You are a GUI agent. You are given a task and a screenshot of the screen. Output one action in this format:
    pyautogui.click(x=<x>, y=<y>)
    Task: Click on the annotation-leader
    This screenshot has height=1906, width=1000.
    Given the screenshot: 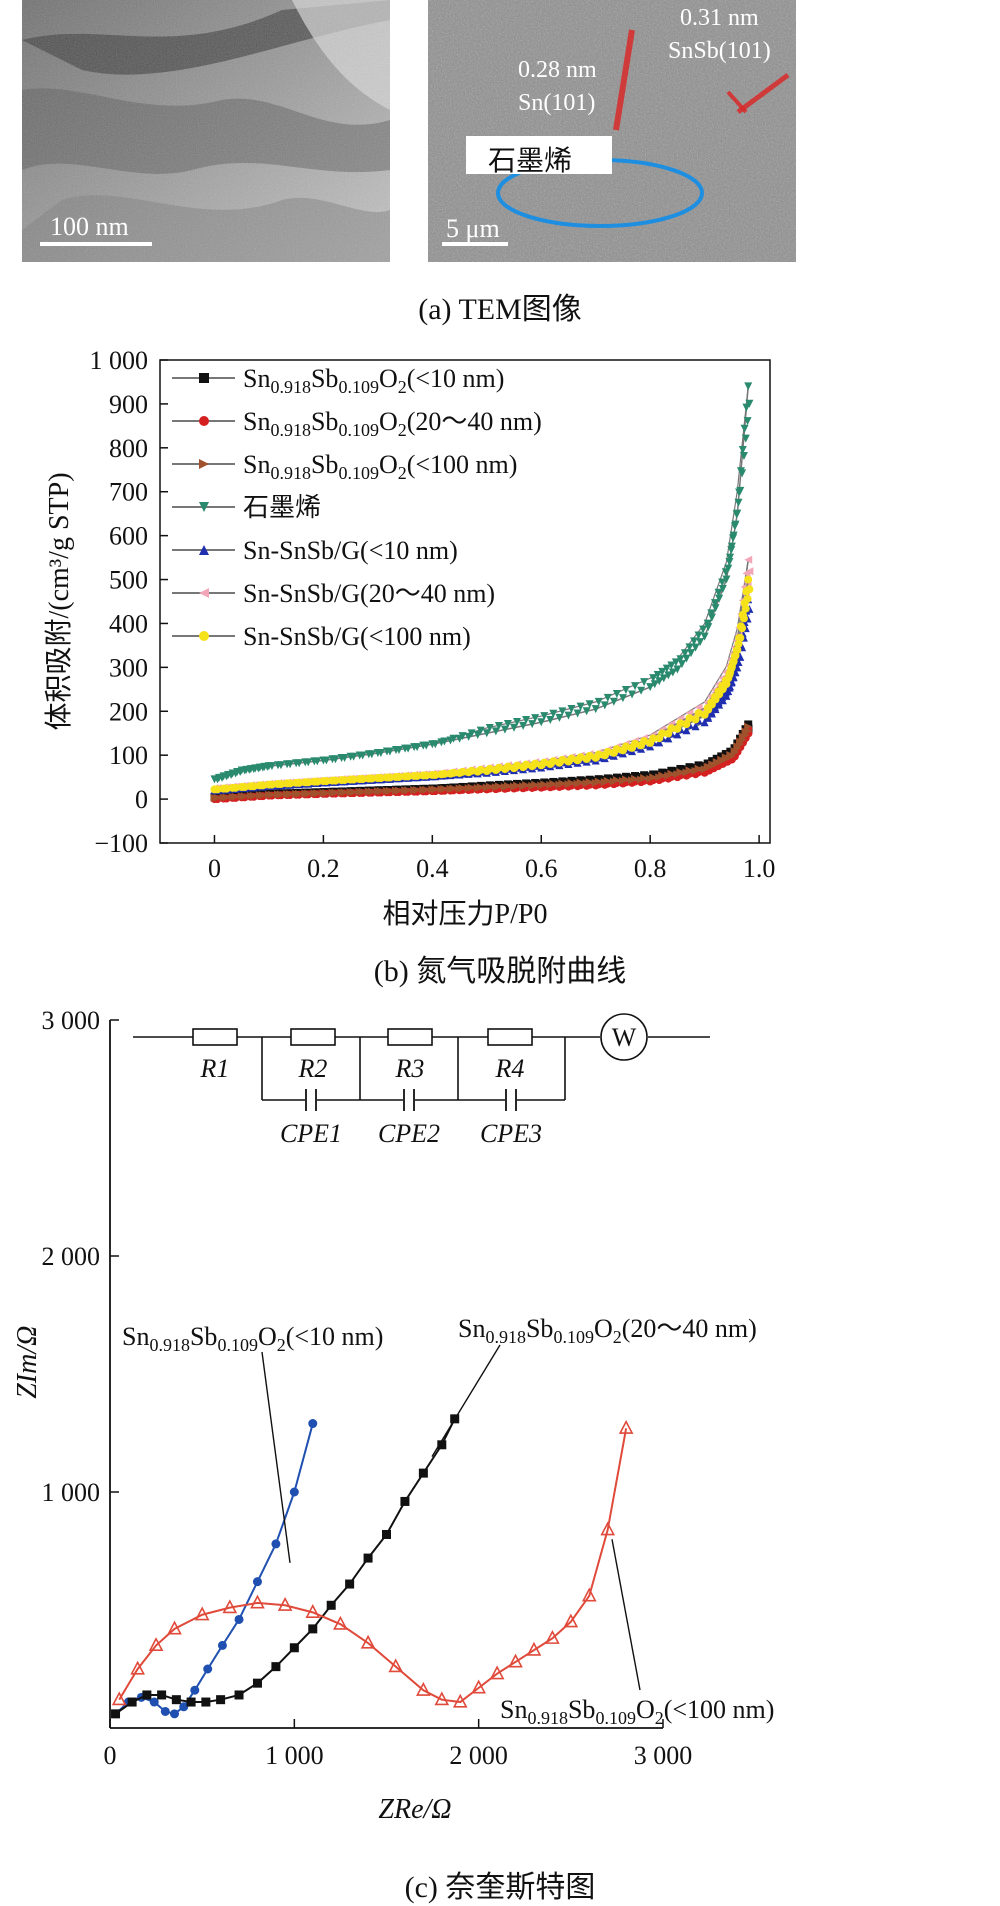 What is the action you would take?
    pyautogui.click(x=276, y=1457)
    